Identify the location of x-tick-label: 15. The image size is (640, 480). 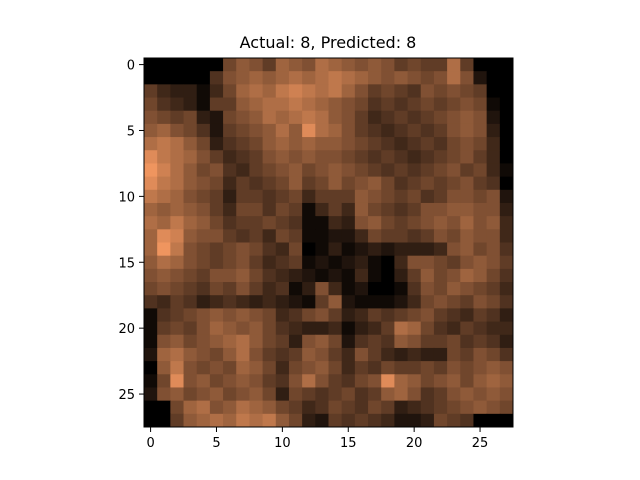
(348, 443).